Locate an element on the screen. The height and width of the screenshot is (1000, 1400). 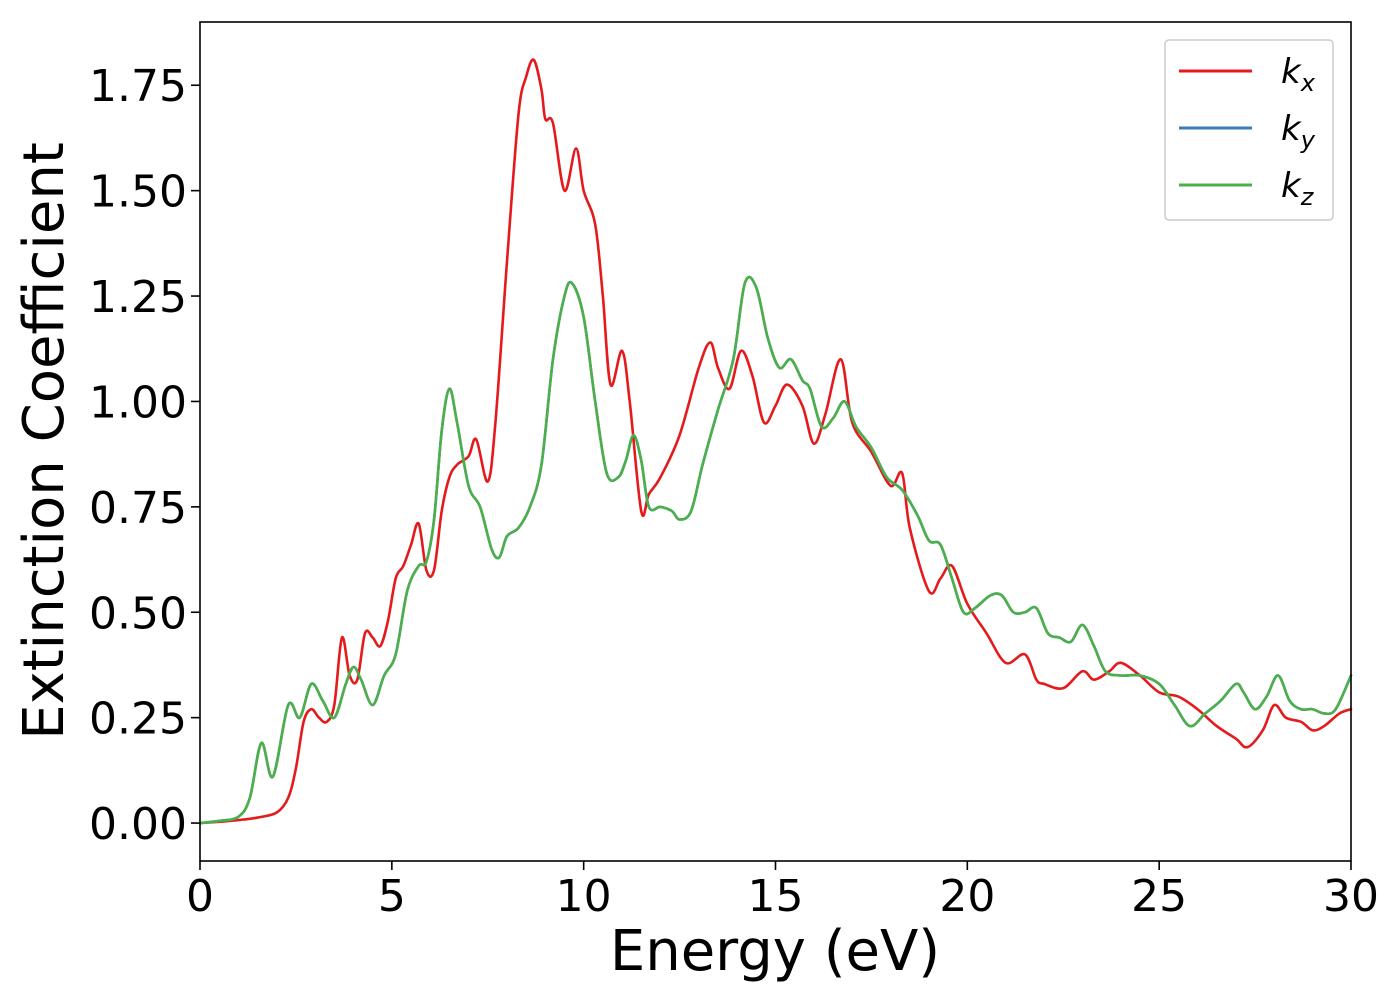
legend: kx ky kz is located at coordinates (1249, 130).